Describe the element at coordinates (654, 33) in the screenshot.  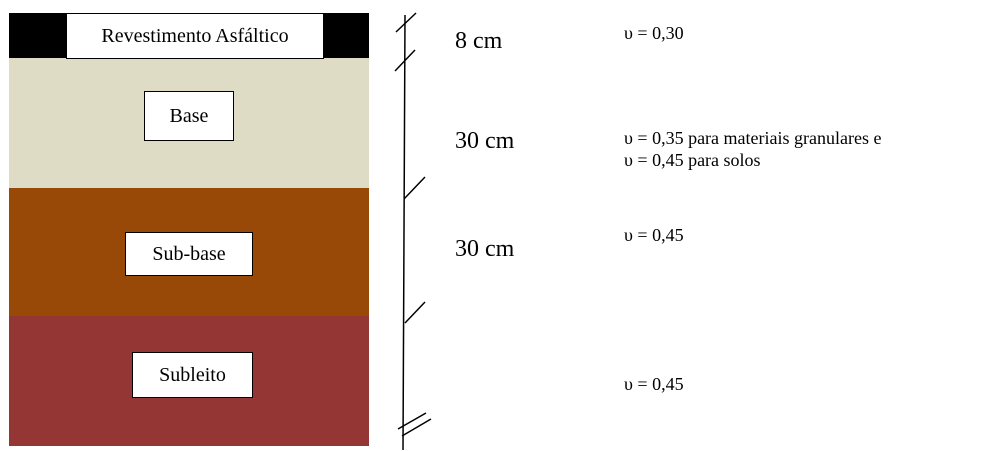
I see `poisson-revestimento: υ = 0,30` at that location.